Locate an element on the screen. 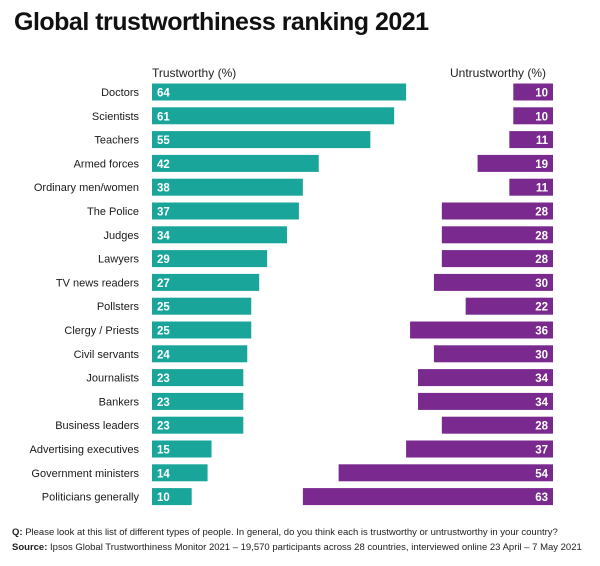 The width and height of the screenshot is (600, 566). trust-bar-ordinary-men-women is located at coordinates (227, 187).